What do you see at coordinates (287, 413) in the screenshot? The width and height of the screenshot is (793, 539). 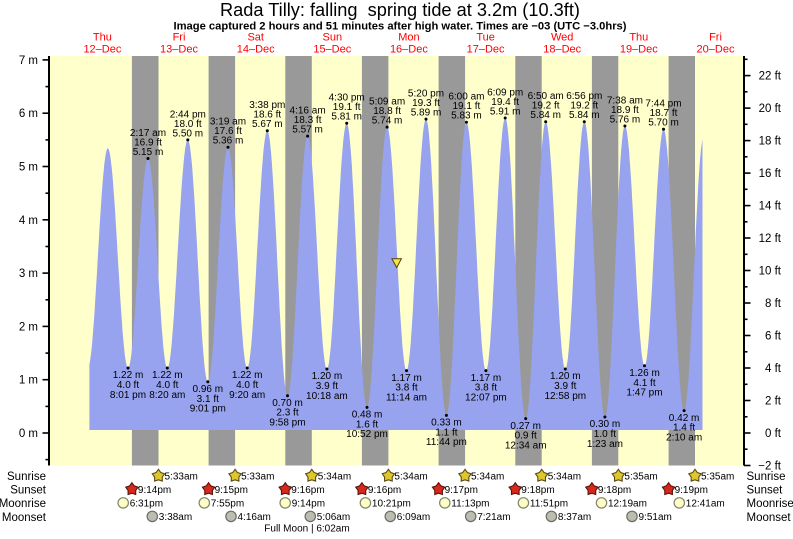 I see `svg-text: 2.3 ft` at bounding box center [287, 413].